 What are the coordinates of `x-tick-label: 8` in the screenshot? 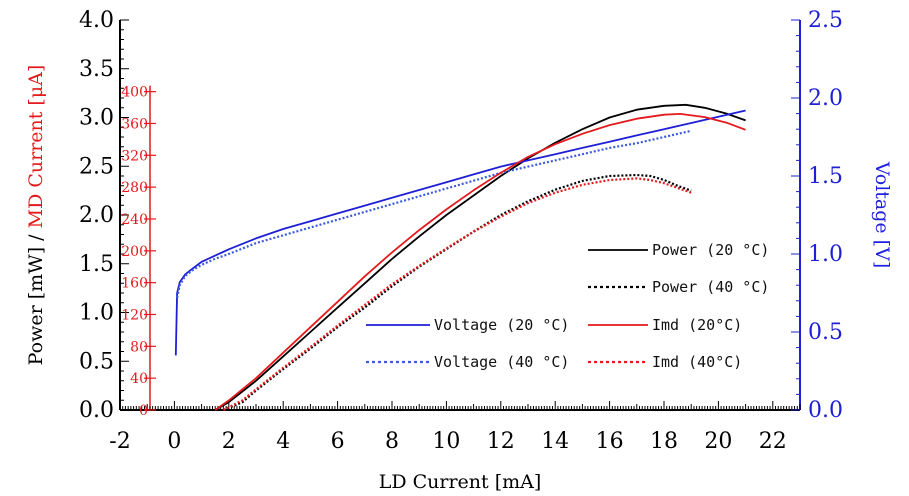 It's located at (392, 441).